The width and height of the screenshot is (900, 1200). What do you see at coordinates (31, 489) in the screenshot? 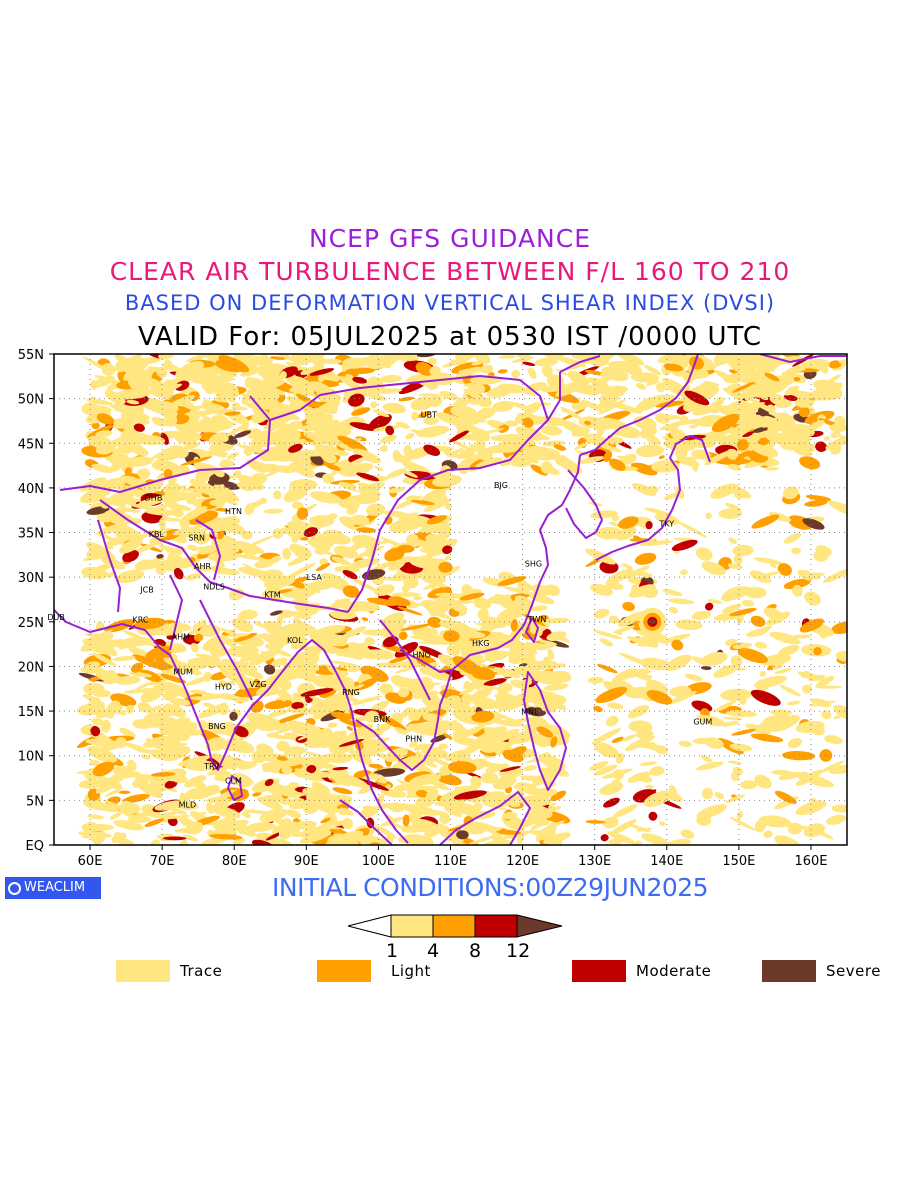
I see `lat-tick-label: 40N` at bounding box center [31, 489].